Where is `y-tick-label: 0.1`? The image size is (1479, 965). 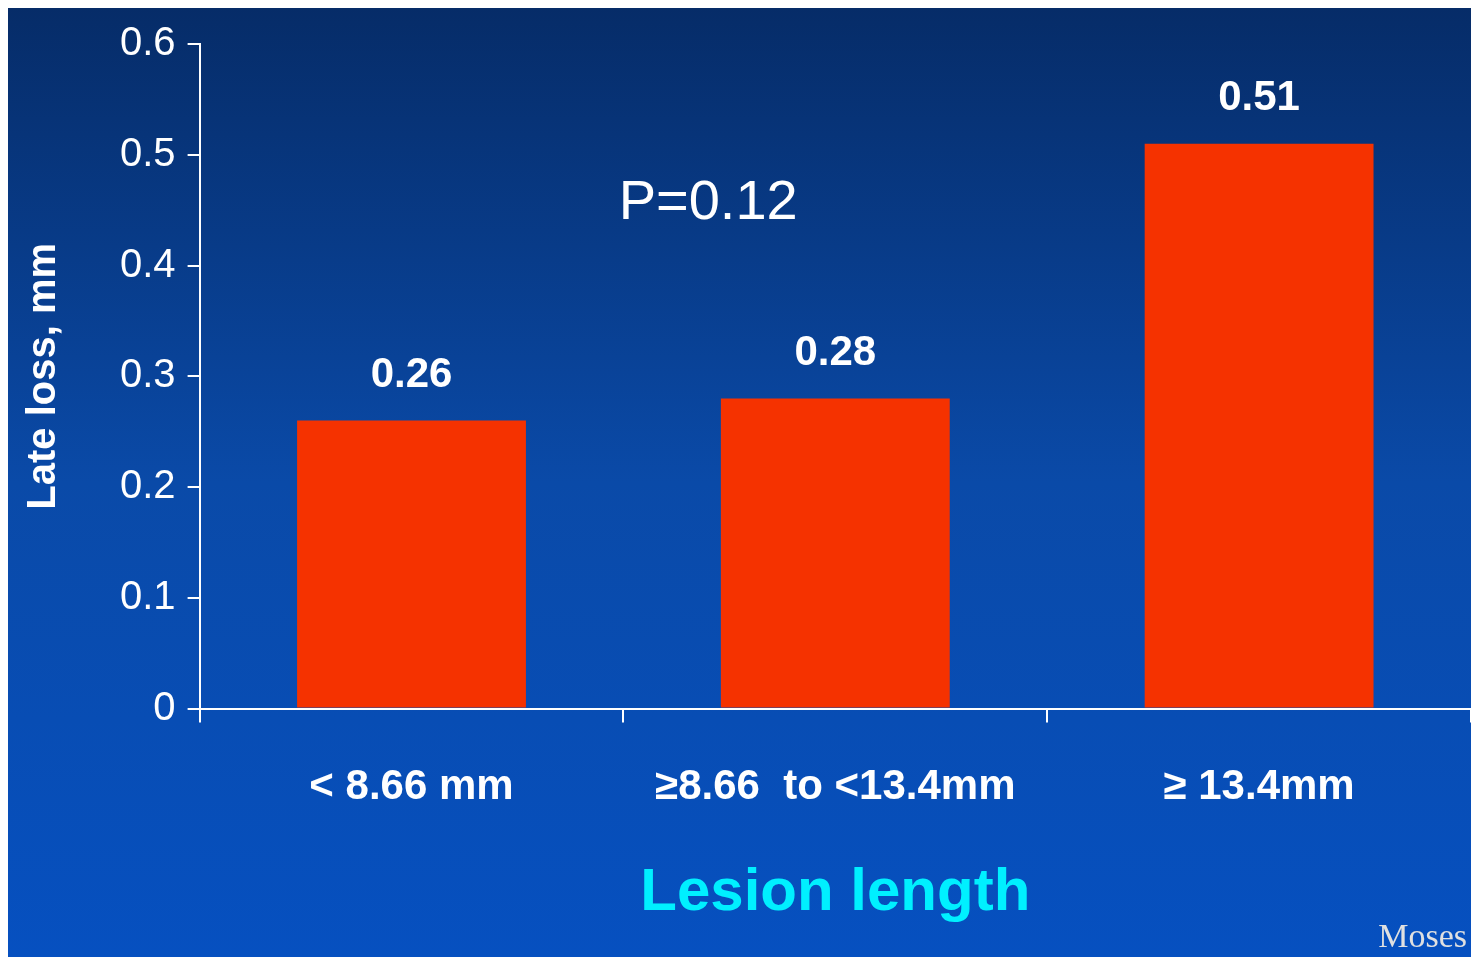 y-tick-label: 0.1 is located at coordinates (148, 594).